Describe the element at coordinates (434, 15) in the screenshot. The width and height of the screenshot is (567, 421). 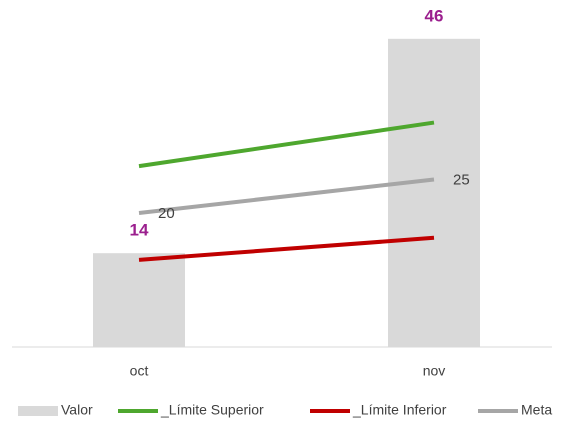
I see `data-label: 46` at that location.